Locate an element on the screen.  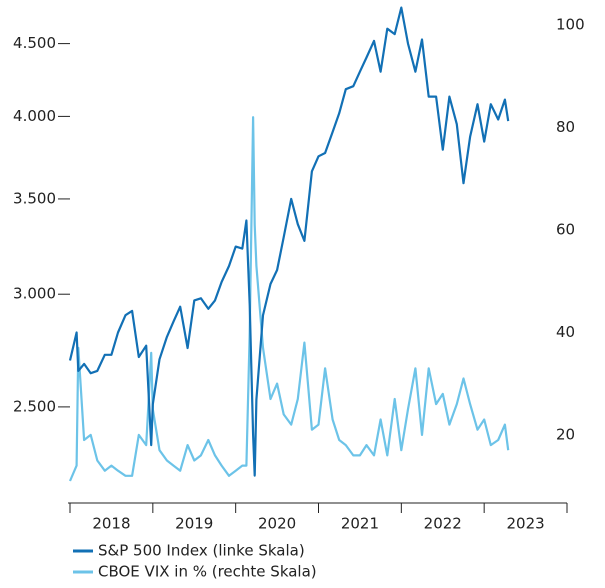
legend-label: CBOE VIX in % (rechte Skala) is located at coordinates (207, 572).